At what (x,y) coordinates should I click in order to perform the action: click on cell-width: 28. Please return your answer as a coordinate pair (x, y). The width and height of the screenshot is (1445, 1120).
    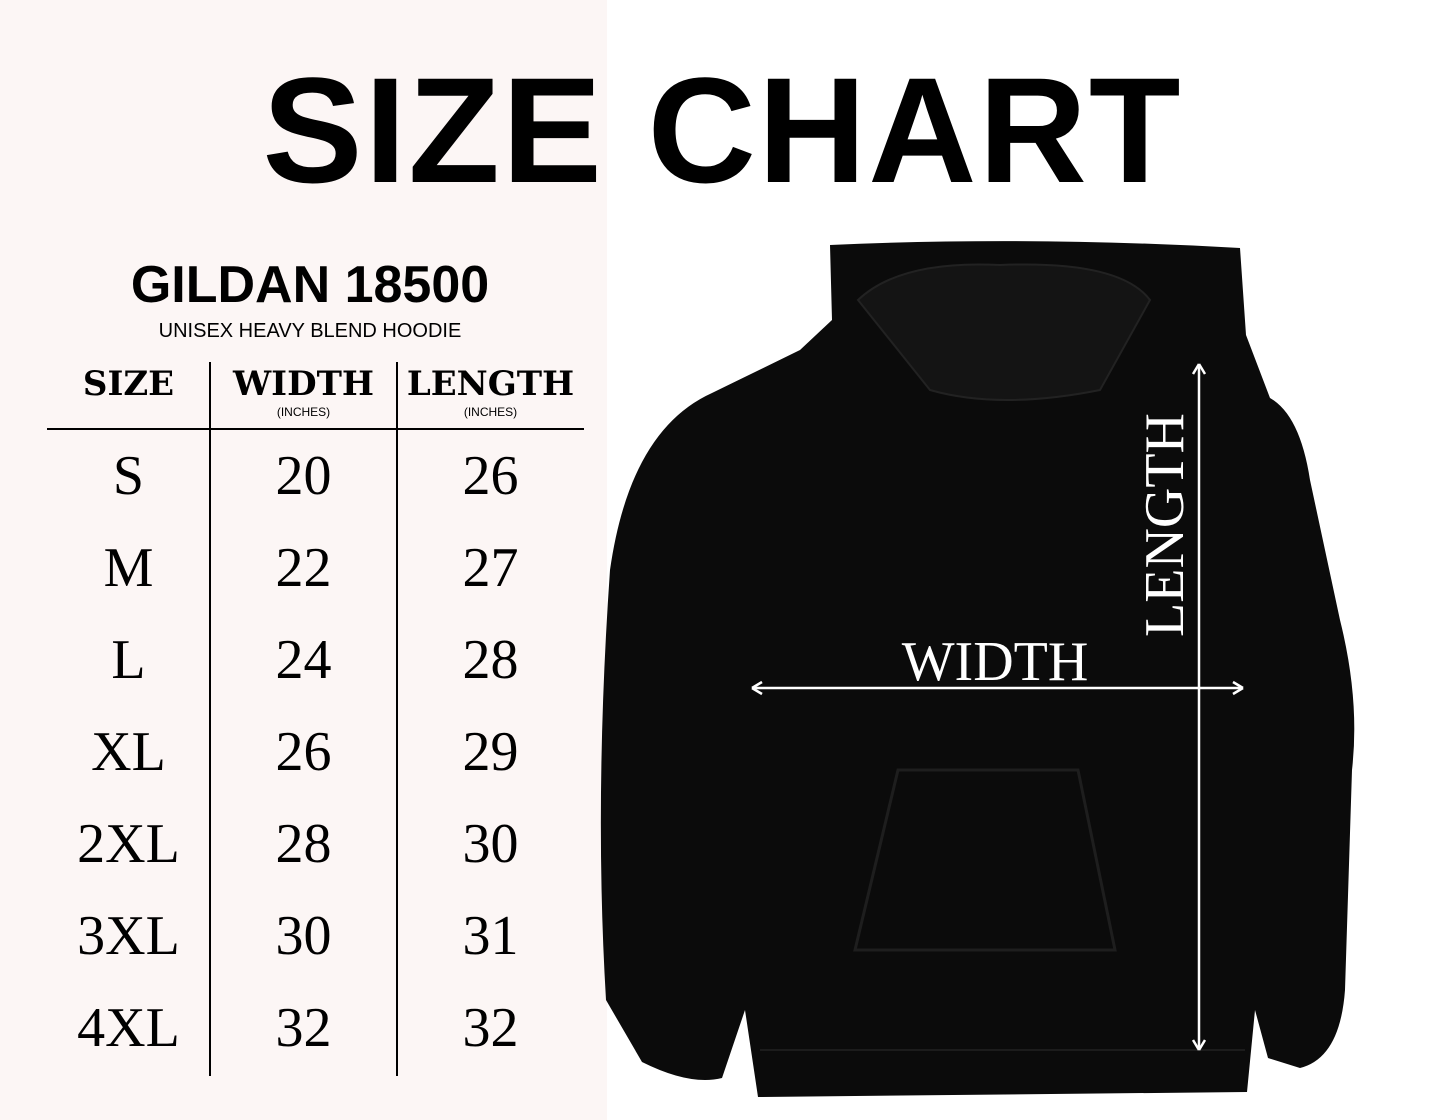
    Looking at the image, I should click on (303, 844).